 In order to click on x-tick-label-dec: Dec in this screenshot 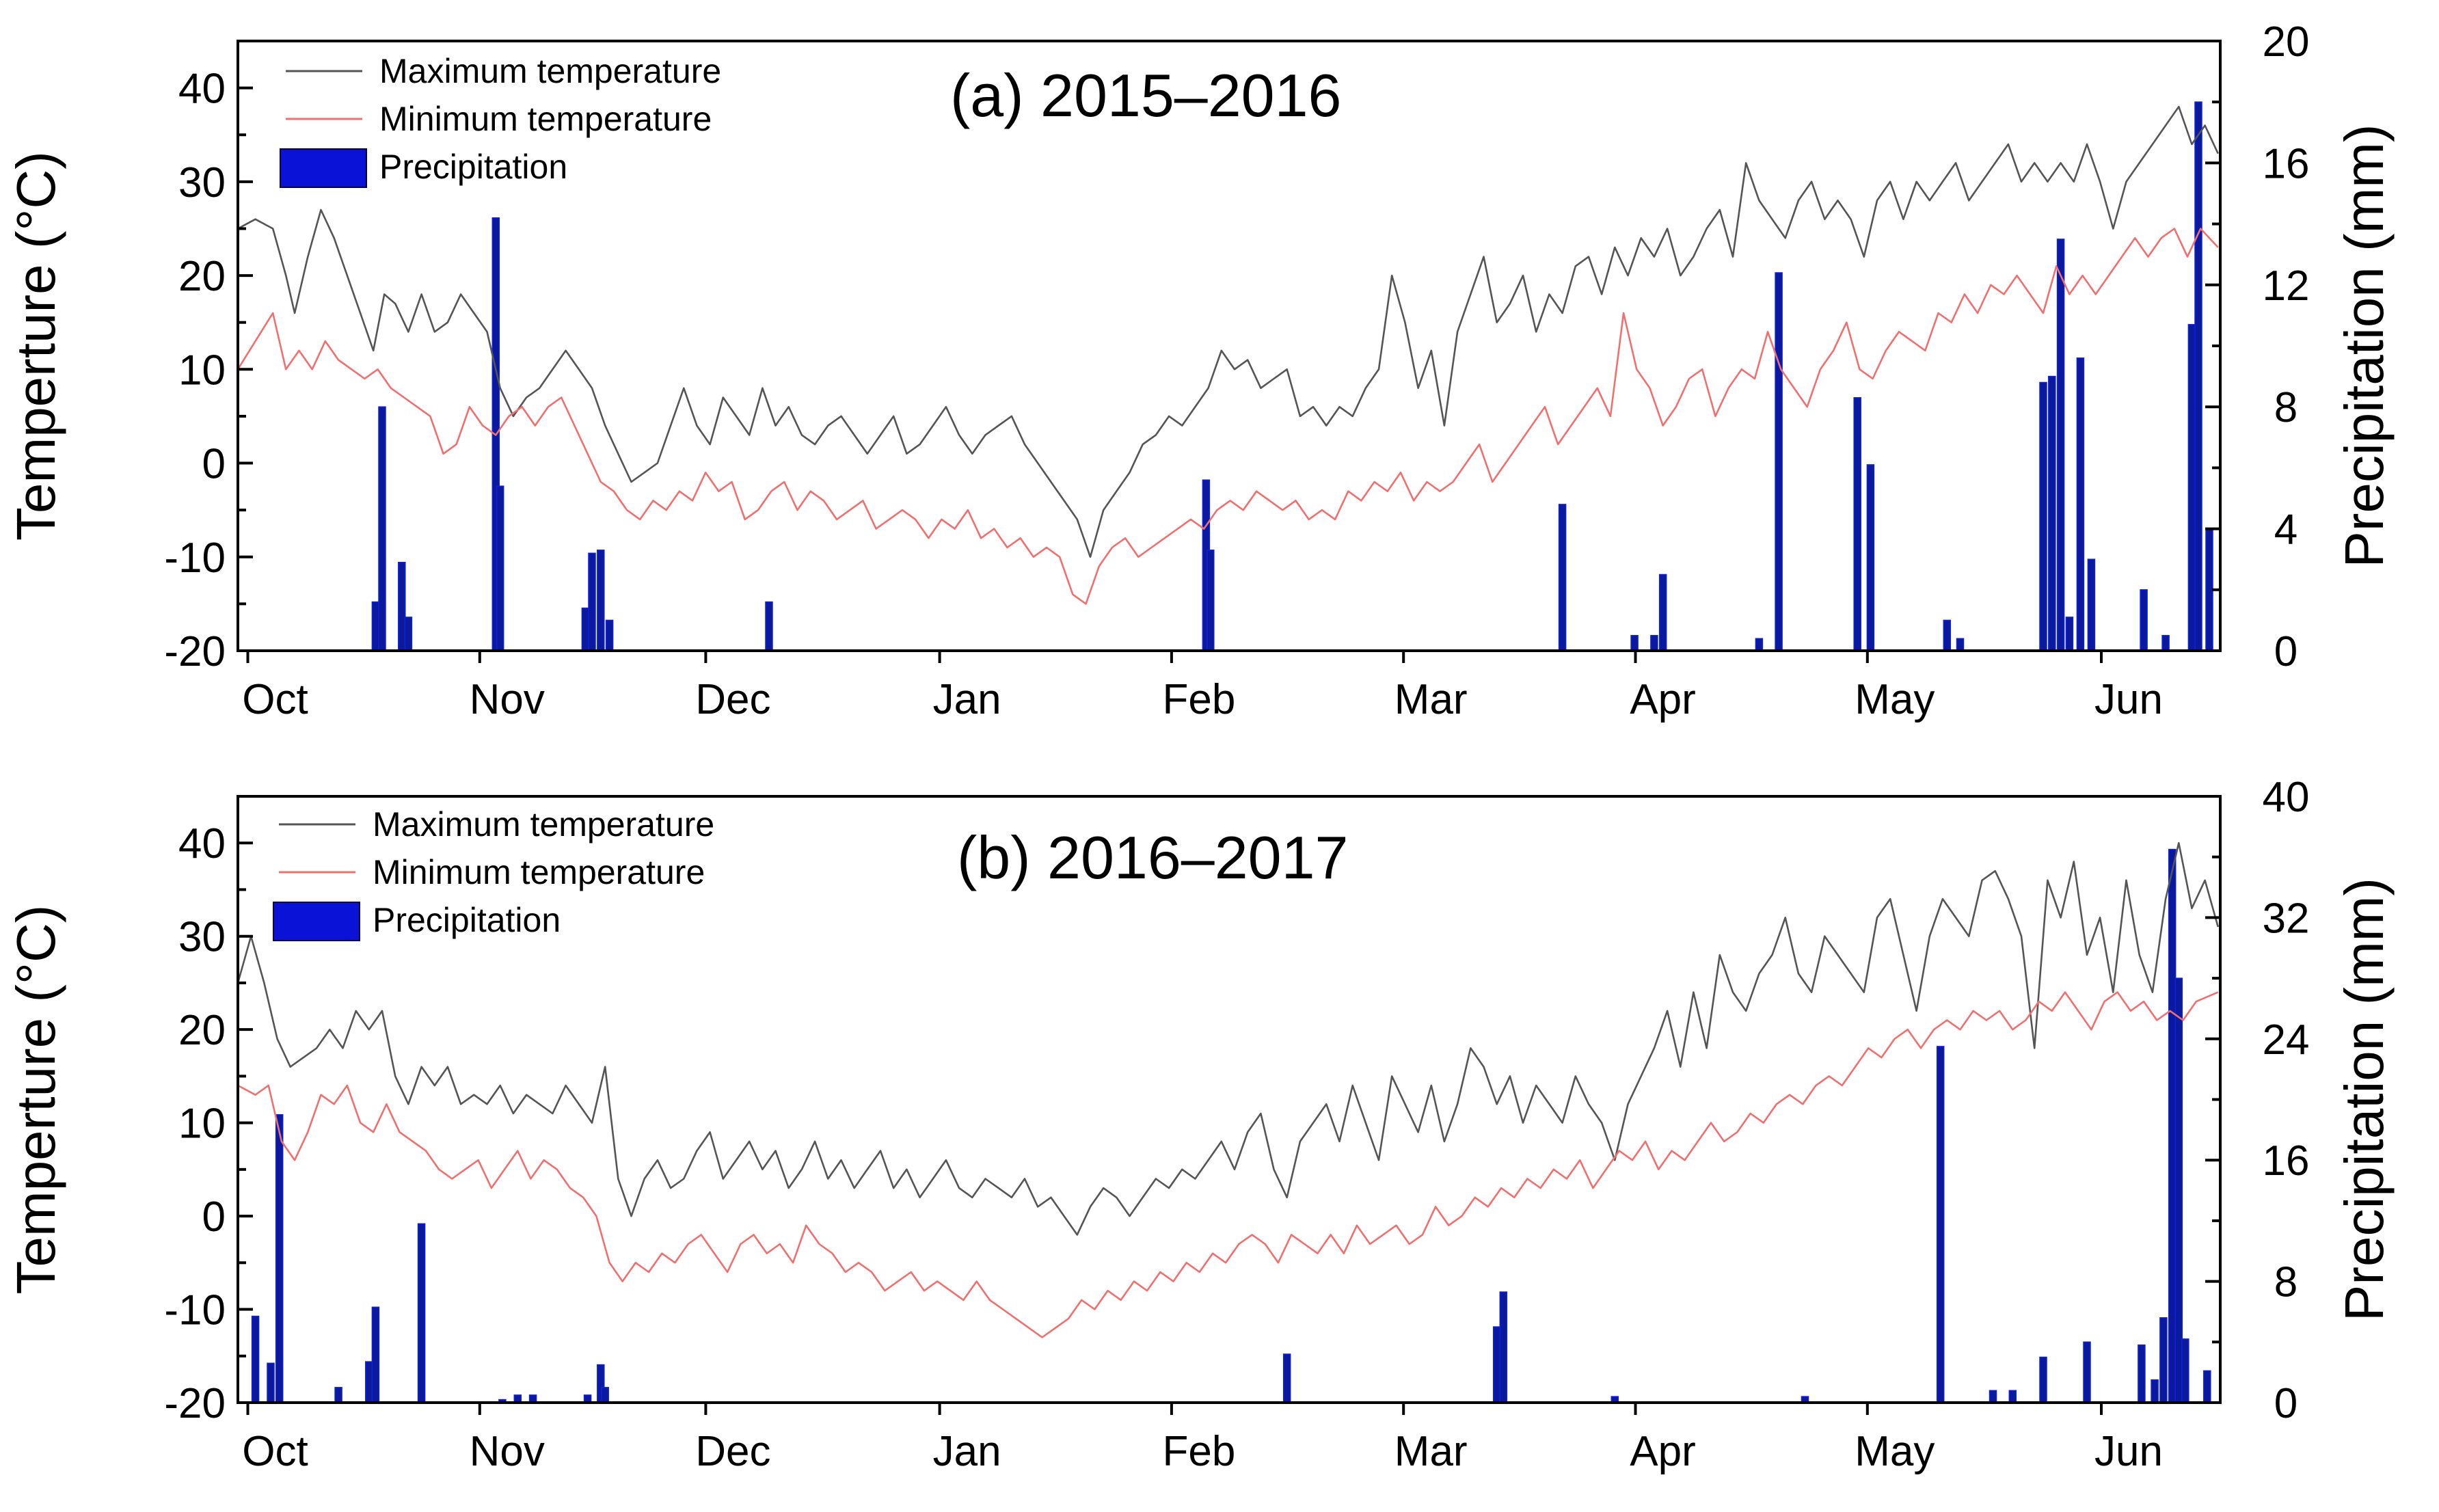, I will do `click(732, 699)`.